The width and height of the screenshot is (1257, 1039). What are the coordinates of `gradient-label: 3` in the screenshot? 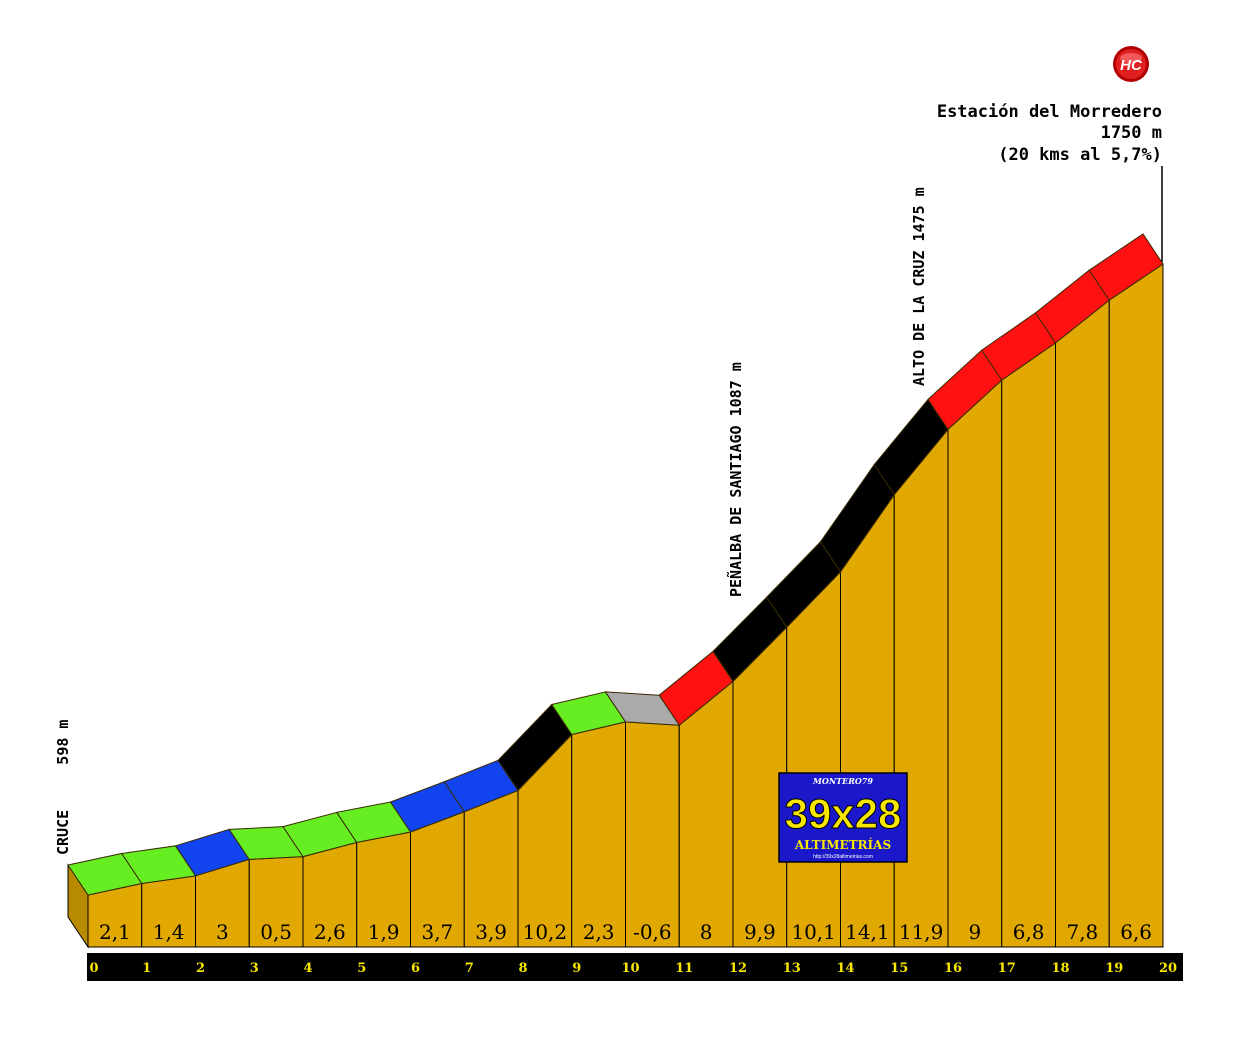 It's located at (222, 932).